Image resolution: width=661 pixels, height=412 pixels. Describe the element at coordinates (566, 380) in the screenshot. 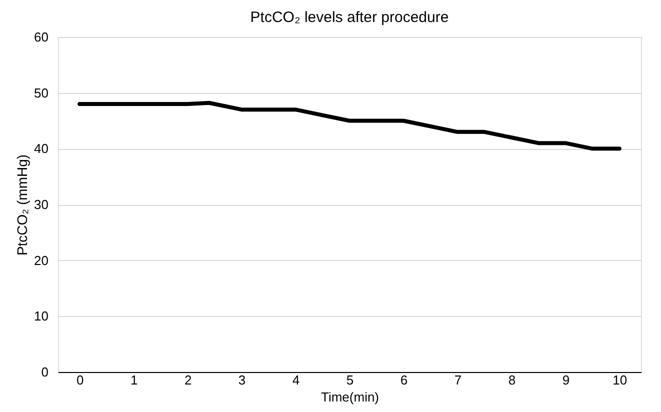

I see `x-tick-label: 9` at that location.